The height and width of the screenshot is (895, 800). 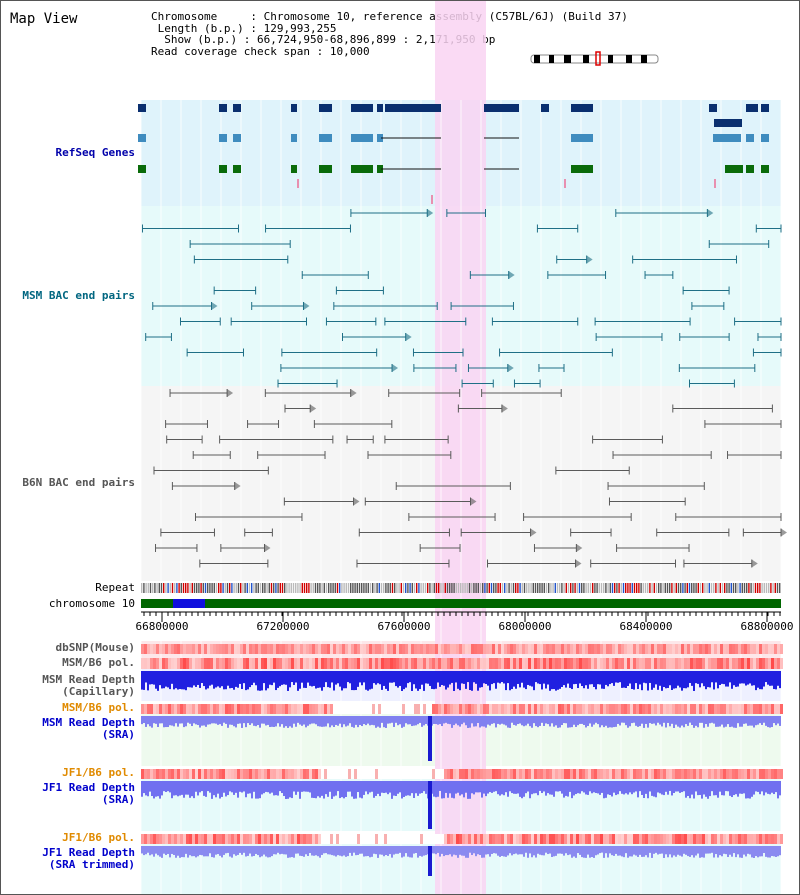 I want to click on refseq-gene-exon, so click(x=765, y=169).